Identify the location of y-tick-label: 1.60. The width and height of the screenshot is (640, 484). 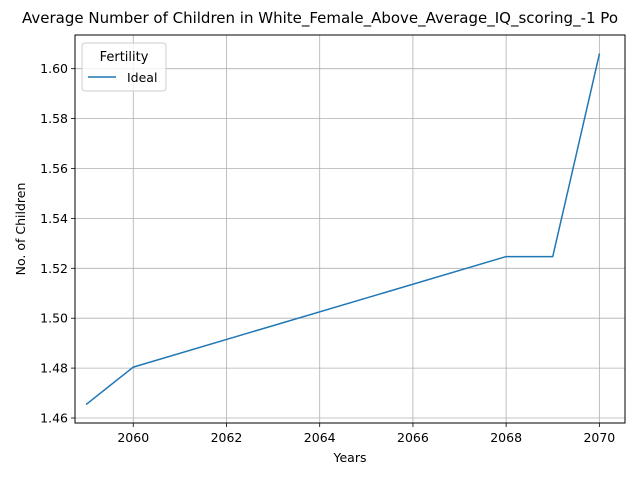
(54, 68).